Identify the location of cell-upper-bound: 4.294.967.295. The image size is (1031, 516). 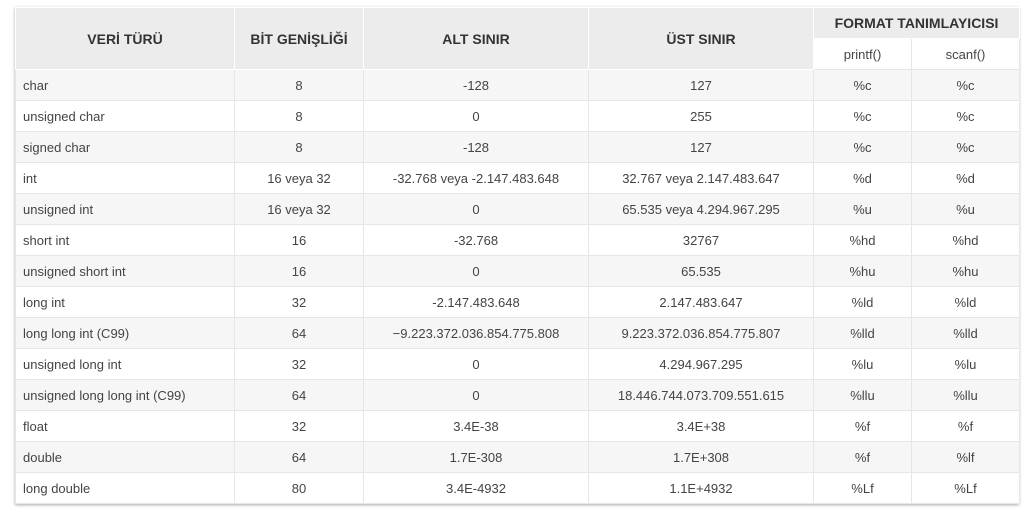
(701, 364).